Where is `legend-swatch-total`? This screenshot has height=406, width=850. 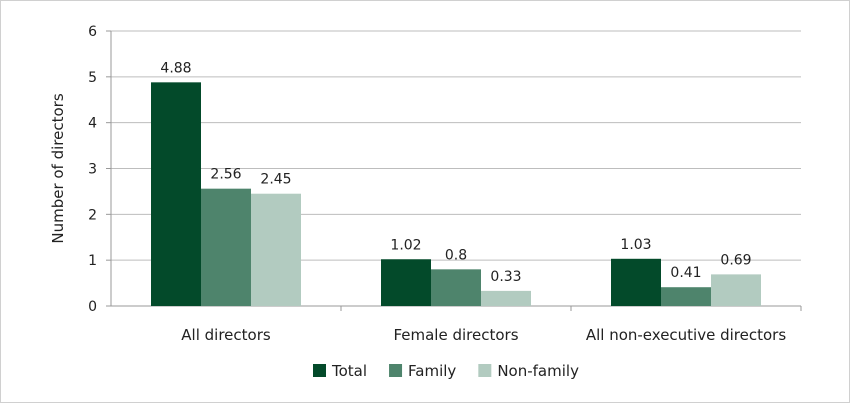 legend-swatch-total is located at coordinates (319, 370).